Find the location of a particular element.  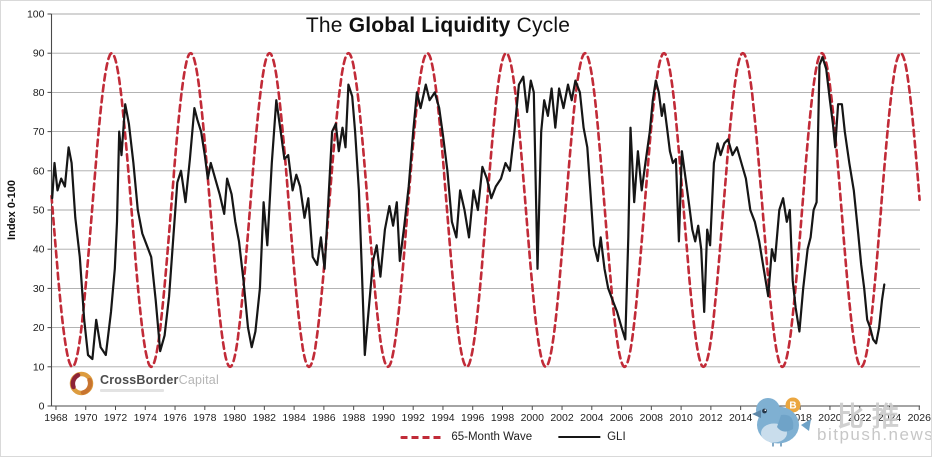

x-tick-label: 2020 is located at coordinates (830, 418).